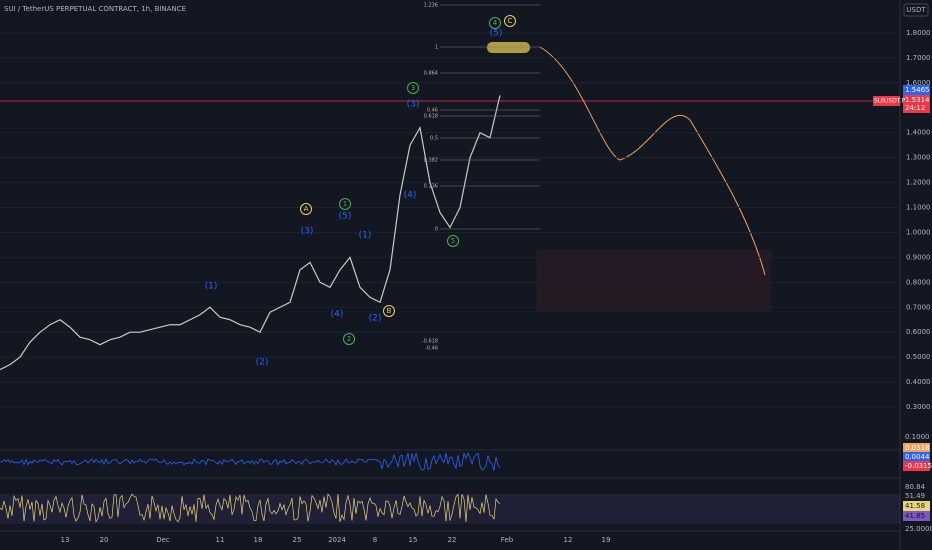 This screenshot has width=932, height=550. I want to click on y-tick-label: 1.0000, so click(918, 232).